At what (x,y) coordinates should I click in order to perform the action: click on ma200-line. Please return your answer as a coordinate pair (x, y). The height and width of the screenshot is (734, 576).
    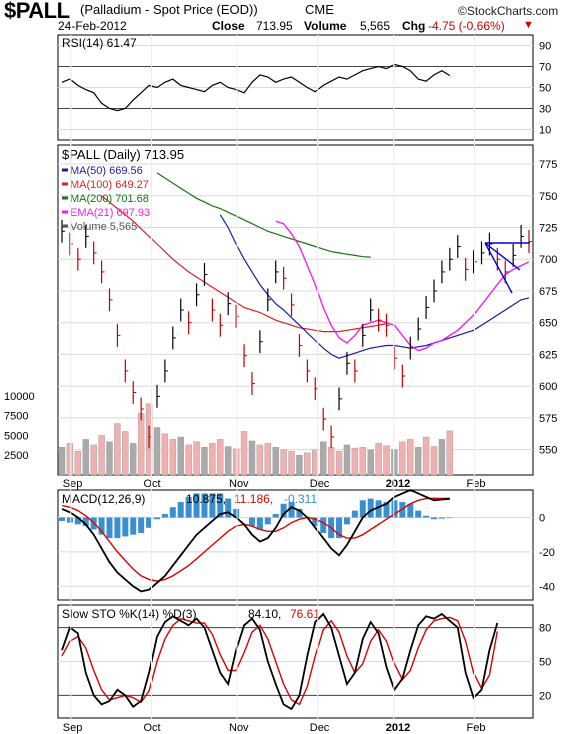
    Looking at the image, I should click on (263, 215).